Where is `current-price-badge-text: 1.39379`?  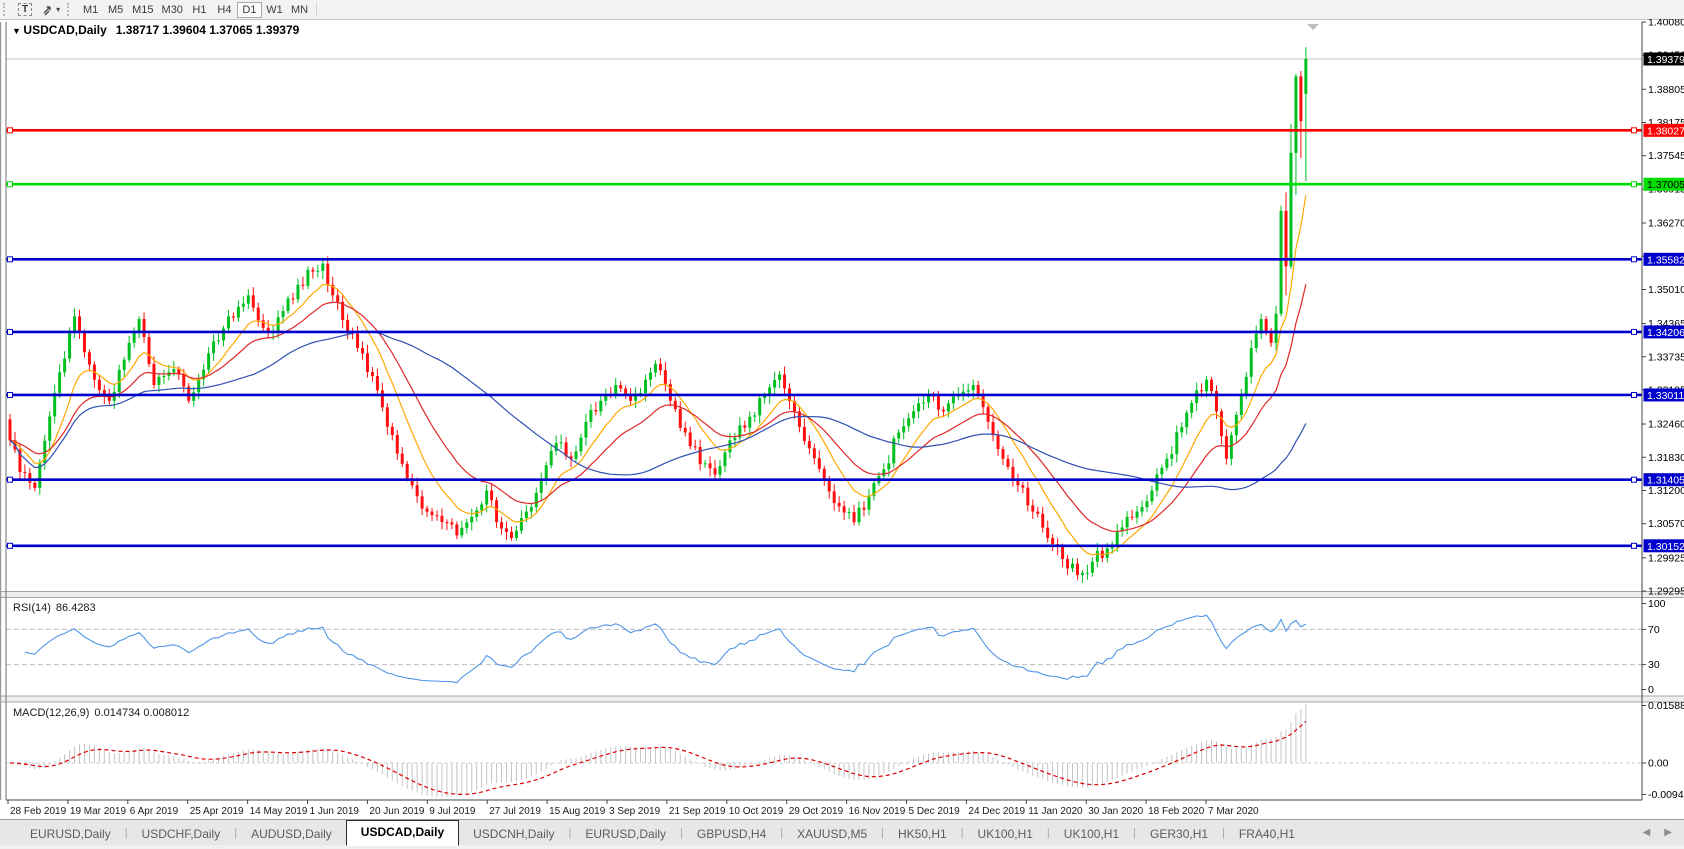 current-price-badge-text: 1.39379 is located at coordinates (1665, 60).